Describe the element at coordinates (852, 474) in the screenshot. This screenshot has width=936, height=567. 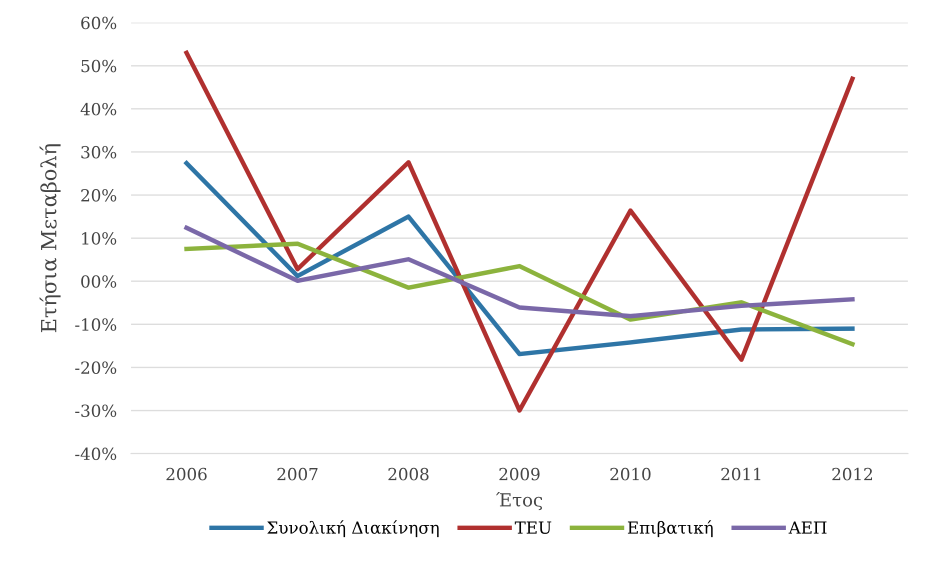
I see `x-tick-label: 2012` at that location.